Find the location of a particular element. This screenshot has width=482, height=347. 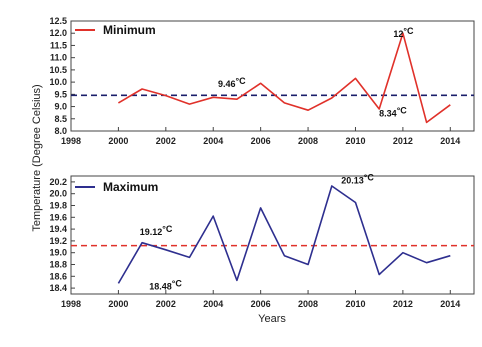

legend-minimum: Minimum is located at coordinates (115, 30).